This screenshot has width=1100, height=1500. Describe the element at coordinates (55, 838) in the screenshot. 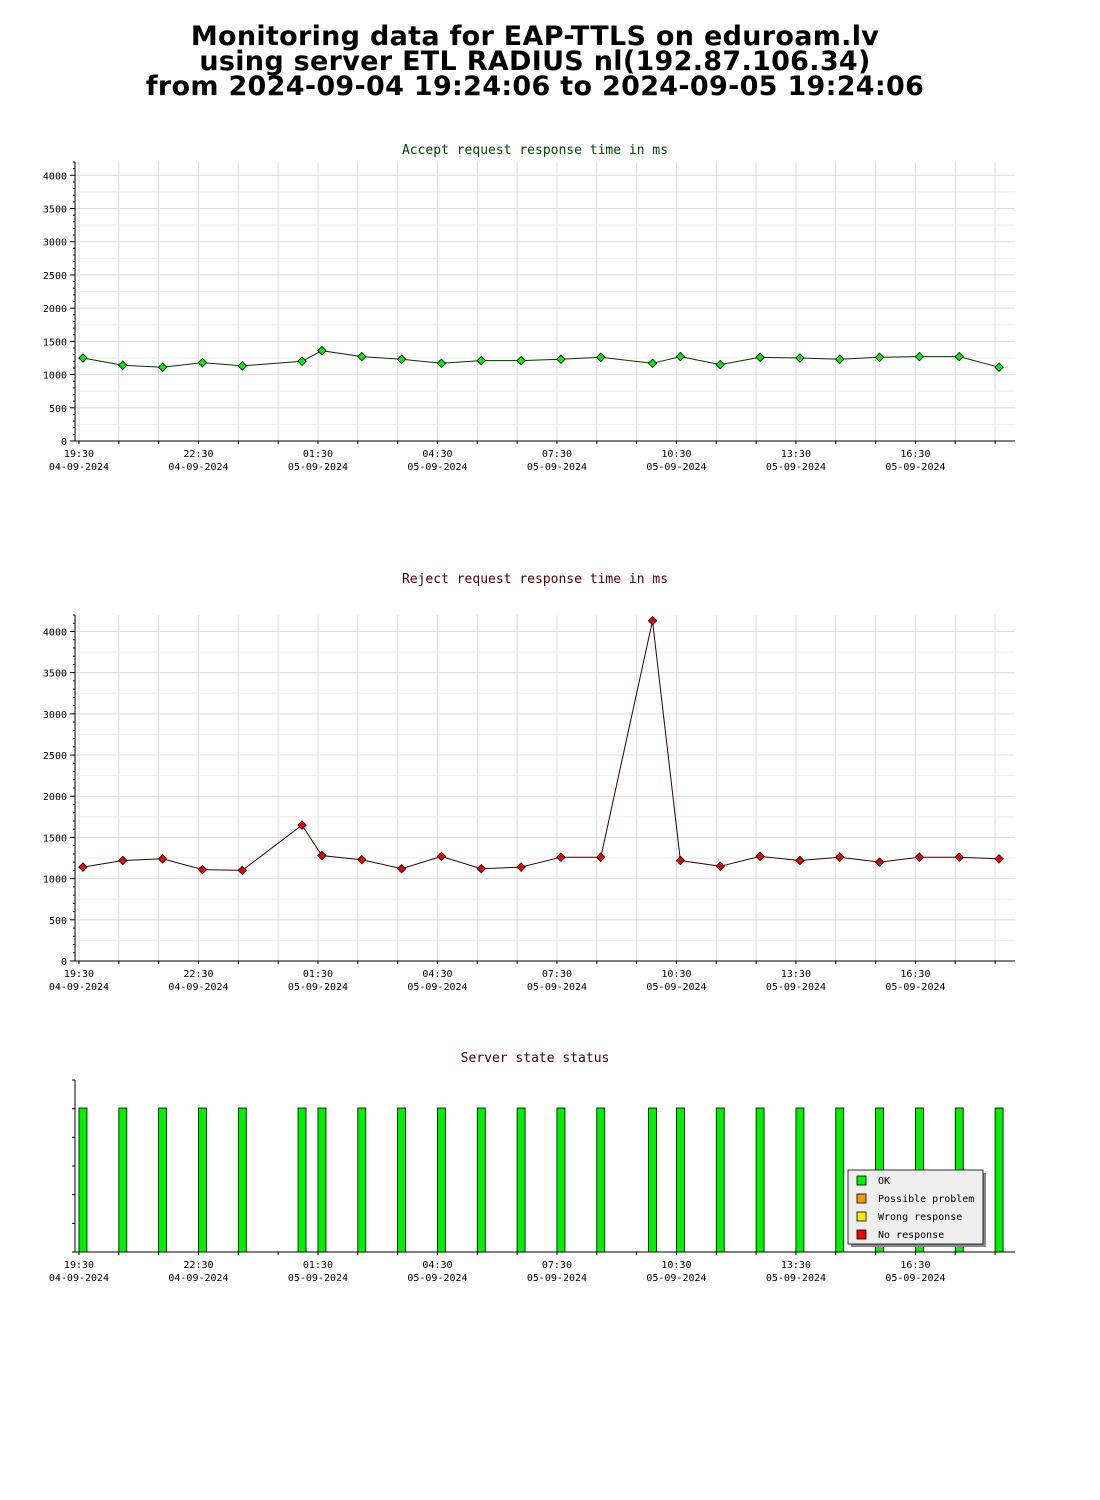

I see `y-tick-label: 1500` at that location.